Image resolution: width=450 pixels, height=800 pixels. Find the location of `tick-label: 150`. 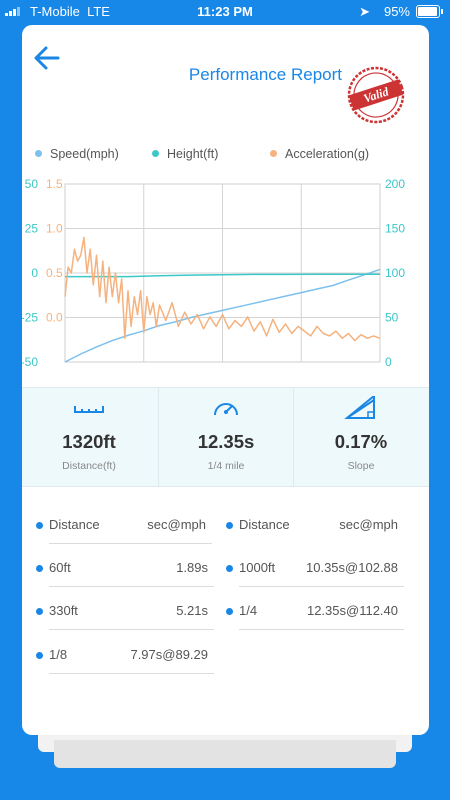

tick-label: 150 is located at coordinates (395, 229).